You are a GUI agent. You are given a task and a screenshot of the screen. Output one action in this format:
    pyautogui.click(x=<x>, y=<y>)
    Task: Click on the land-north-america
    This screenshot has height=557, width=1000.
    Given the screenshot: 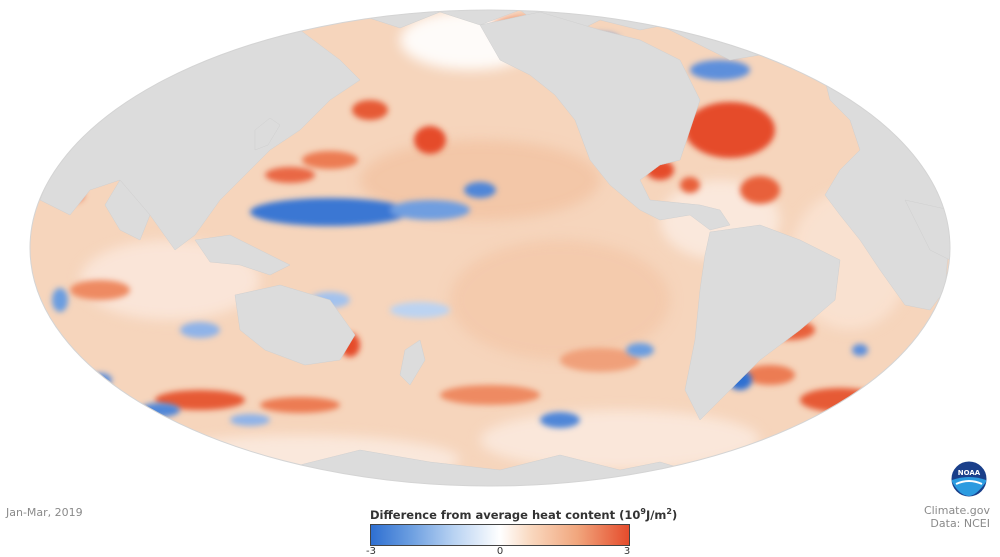 What is the action you would take?
    pyautogui.click(x=605, y=121)
    